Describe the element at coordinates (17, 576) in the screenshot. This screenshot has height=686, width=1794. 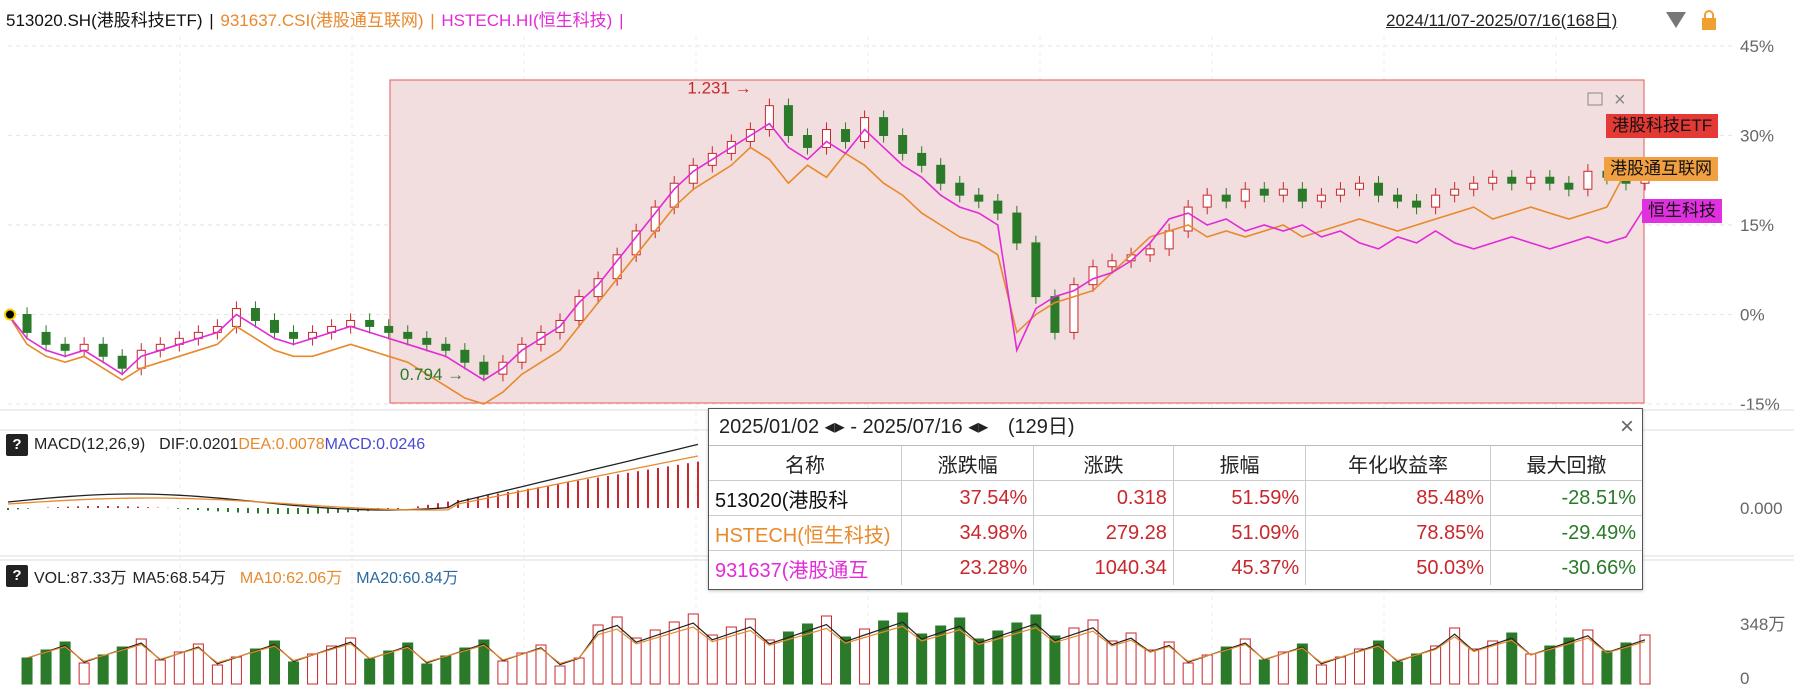
I see `help-icon-2: ?` at that location.